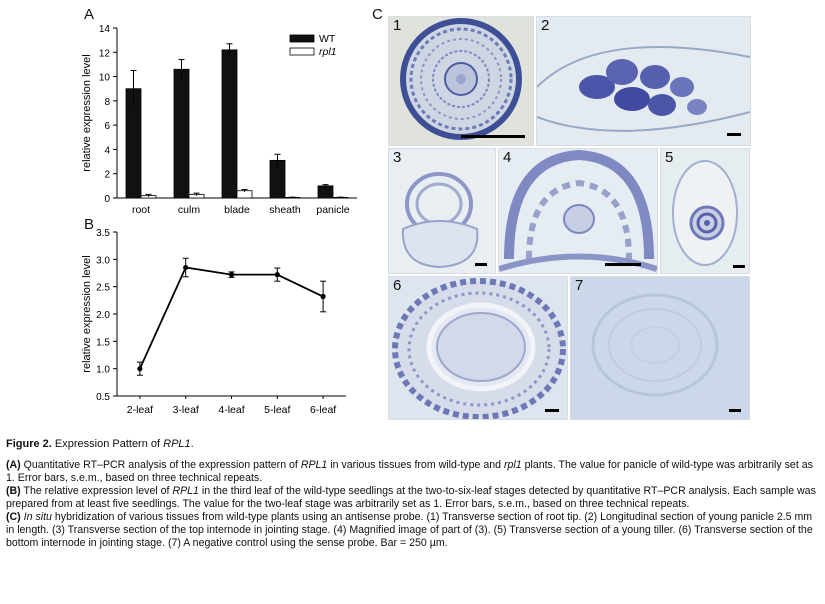 This screenshot has width=825, height=604. Describe the element at coordinates (397, 285) in the screenshot. I see `micrograph-number: 6` at that location.